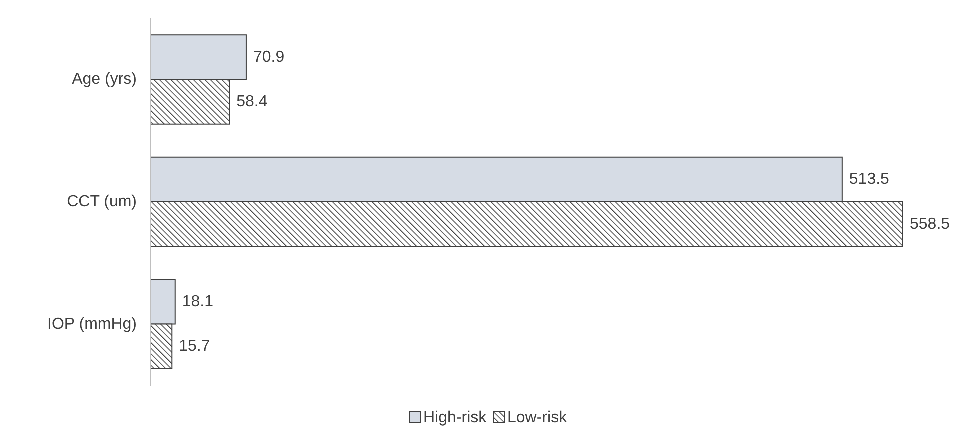 This screenshot has height=432, width=967. What do you see at coordinates (92, 324) in the screenshot?
I see `y-tick-label: IOP (mmHg)` at bounding box center [92, 324].